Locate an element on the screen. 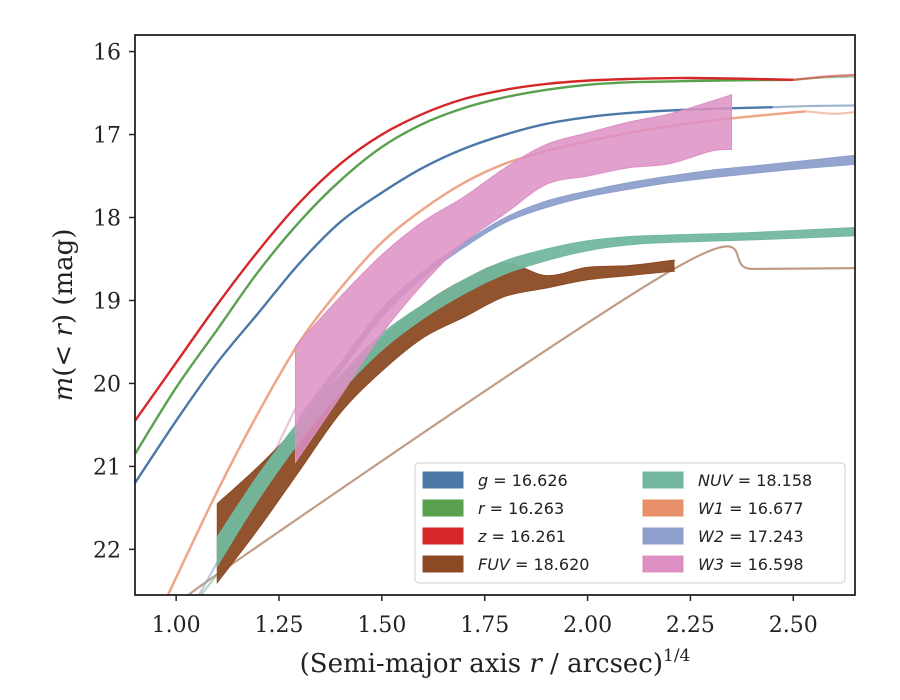 The height and width of the screenshot is (700, 900). legend-label-7: W3 = 16.598 is located at coordinates (751, 564).